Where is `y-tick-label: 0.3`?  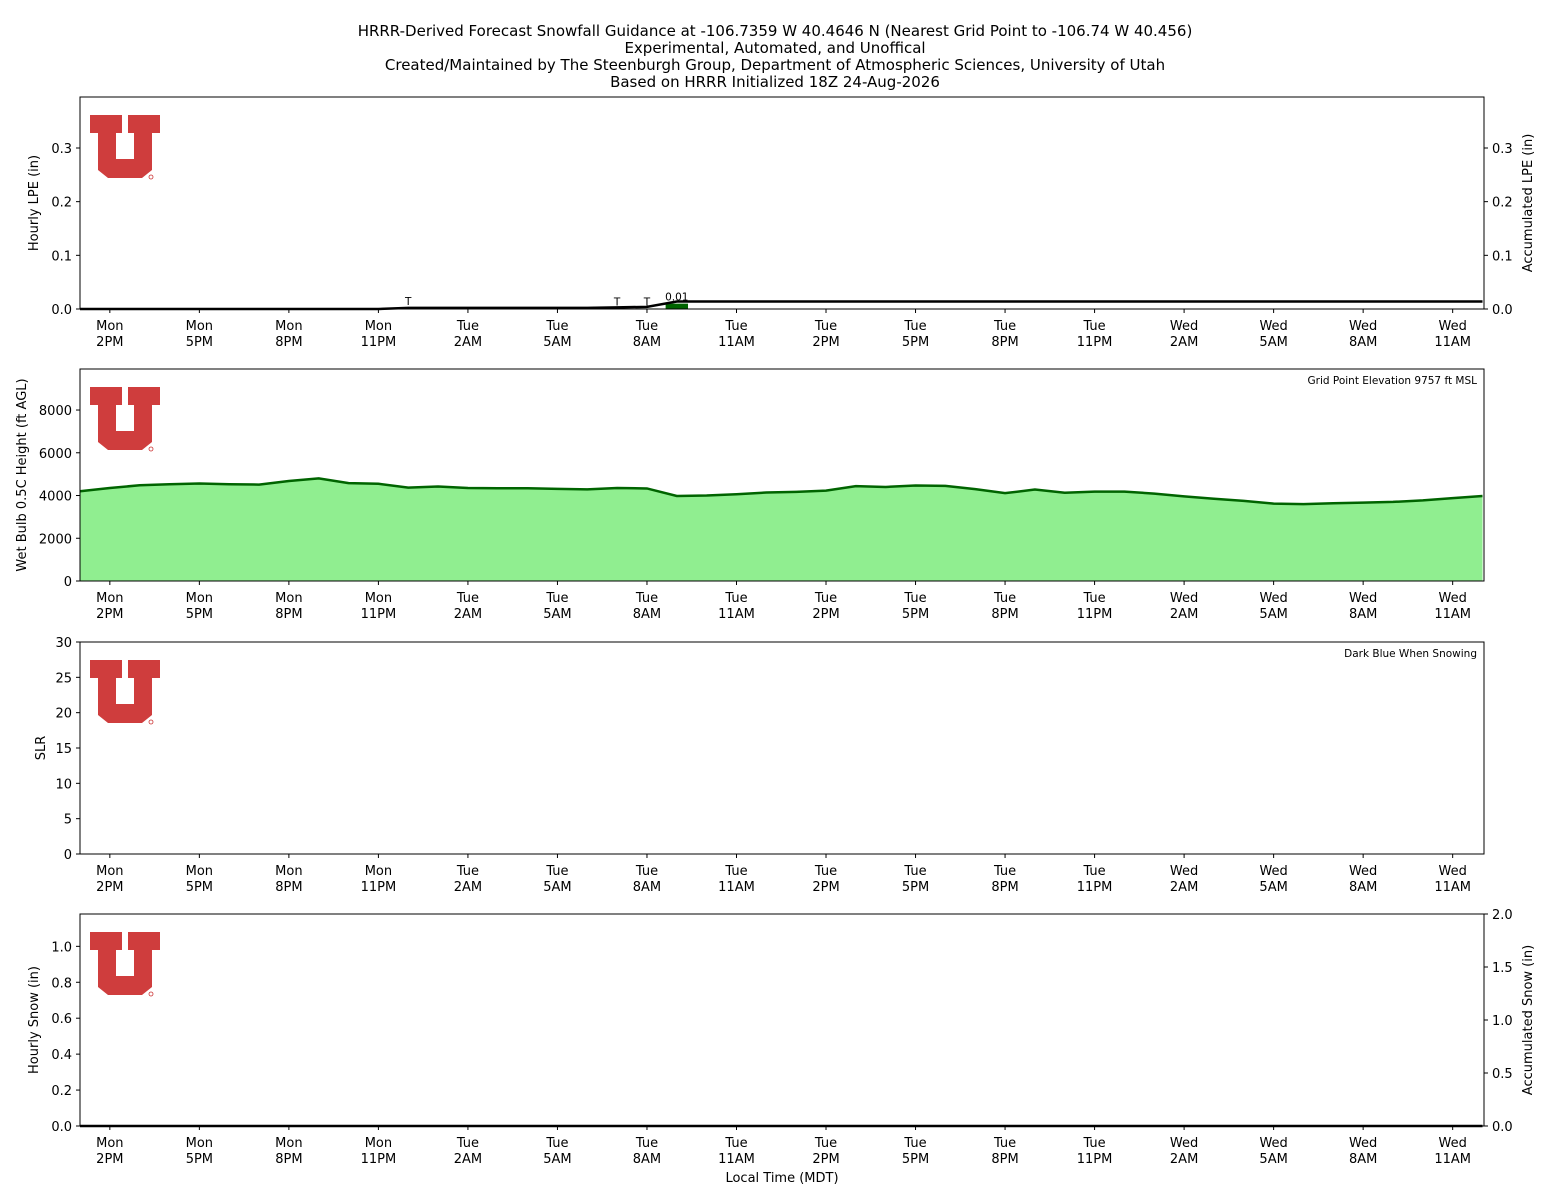
y-tick-label: 0.3 is located at coordinates (61, 149).